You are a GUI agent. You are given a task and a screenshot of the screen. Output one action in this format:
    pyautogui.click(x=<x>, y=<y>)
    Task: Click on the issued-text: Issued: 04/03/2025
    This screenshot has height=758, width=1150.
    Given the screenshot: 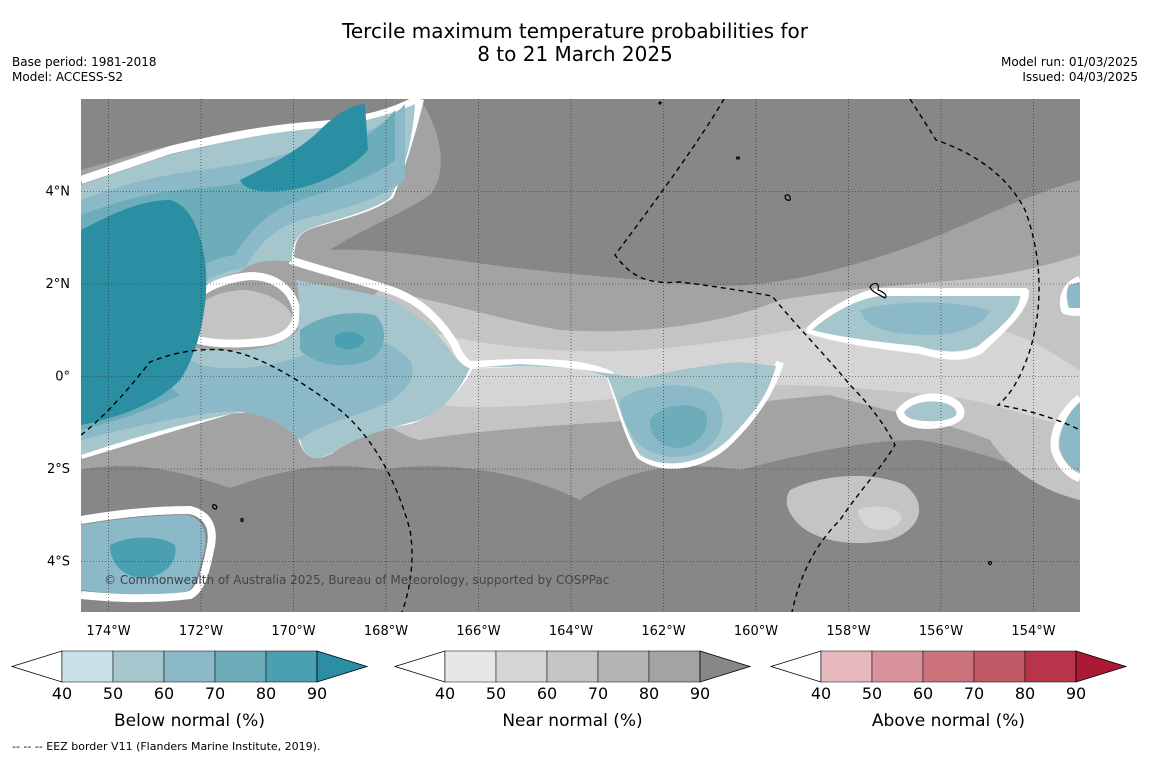 What is the action you would take?
    pyautogui.click(x=1080, y=77)
    